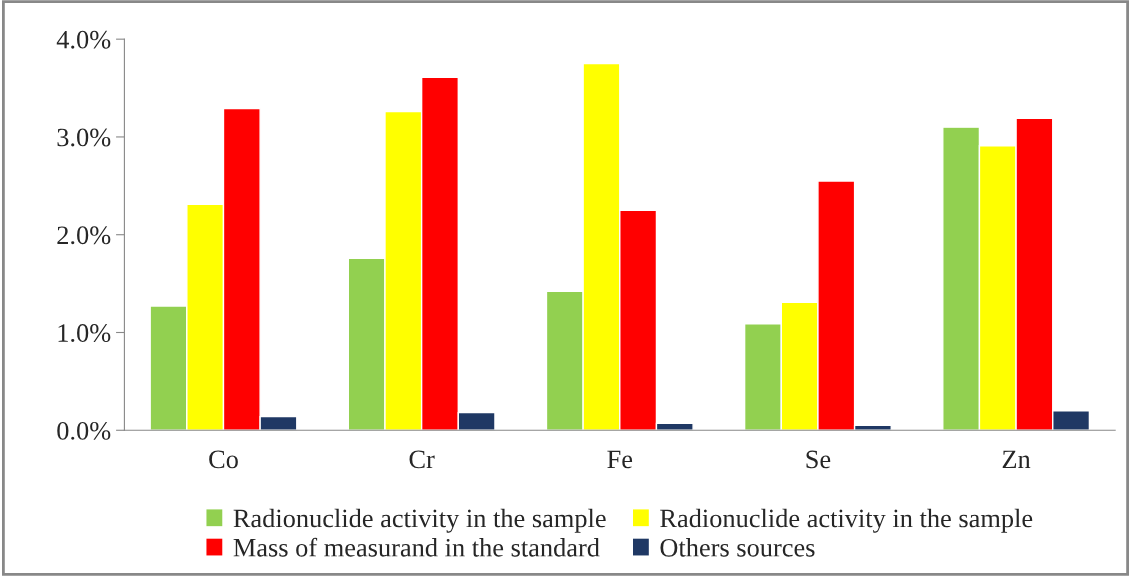 This screenshot has height=576, width=1131. I want to click on y-tick-label: 2.0%, so click(84, 235).